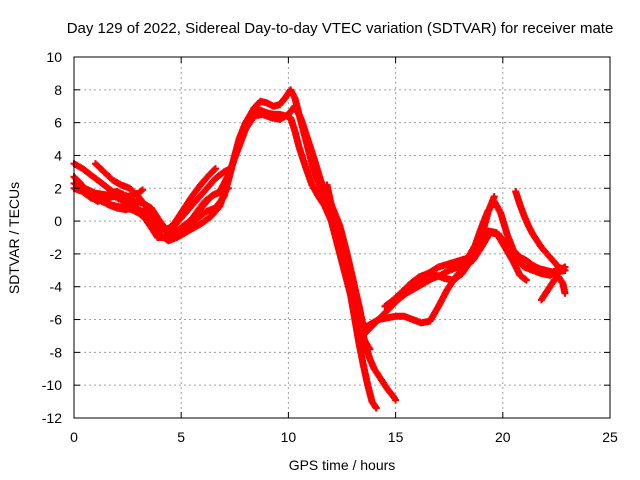  What do you see at coordinates (58, 123) in the screenshot?
I see `y-tick-label: 6` at bounding box center [58, 123].